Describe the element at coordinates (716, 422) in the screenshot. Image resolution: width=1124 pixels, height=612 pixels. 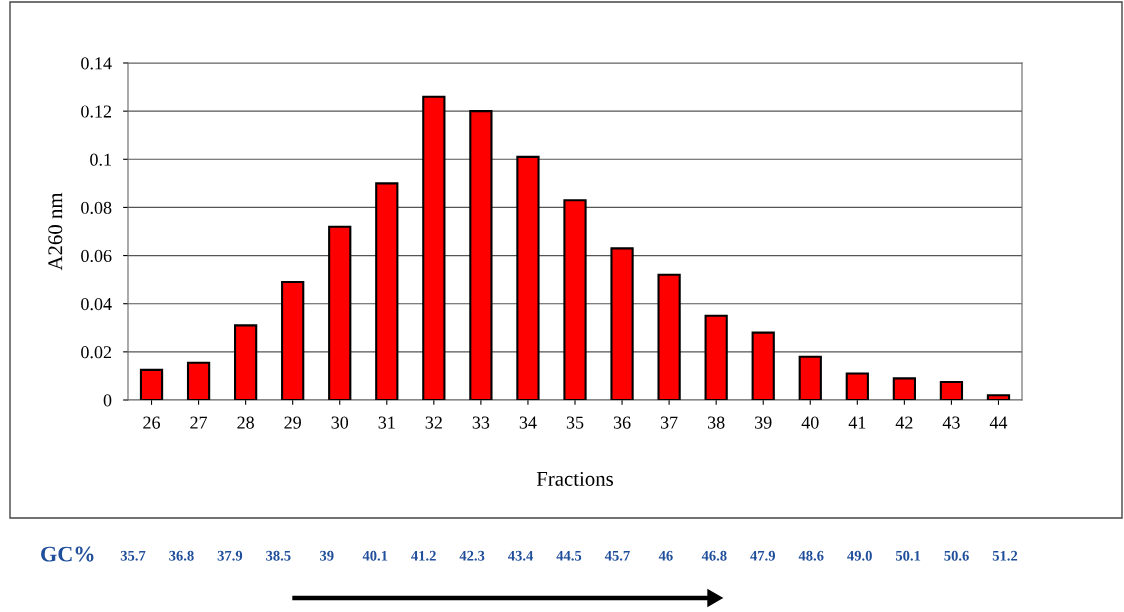
I see `x-tick-label: 38` at that location.